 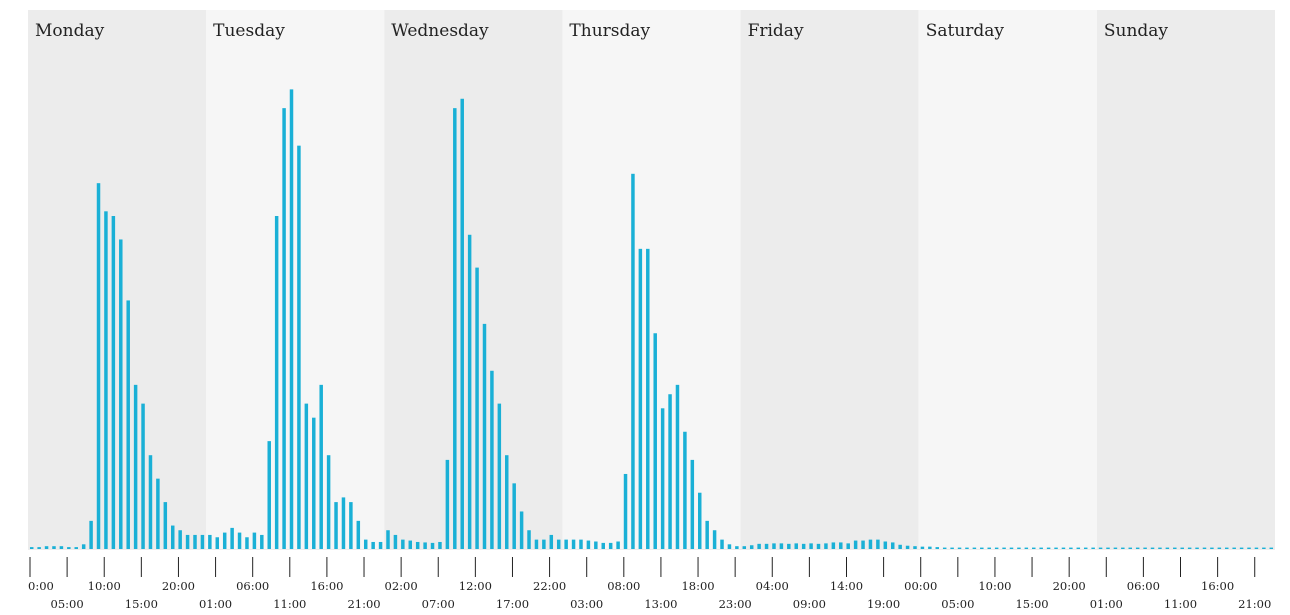 I want to click on x-tick-label: 14:00, so click(x=846, y=586).